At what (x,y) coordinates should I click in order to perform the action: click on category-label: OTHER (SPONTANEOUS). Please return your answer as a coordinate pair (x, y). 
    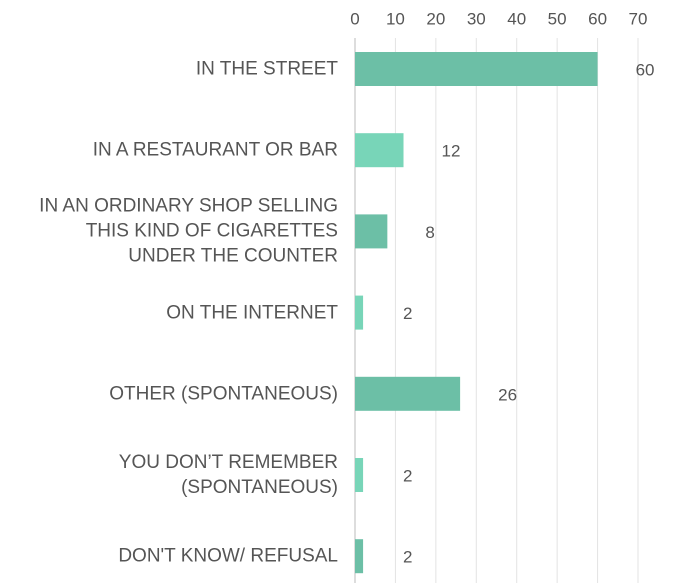
    Looking at the image, I should click on (223, 394).